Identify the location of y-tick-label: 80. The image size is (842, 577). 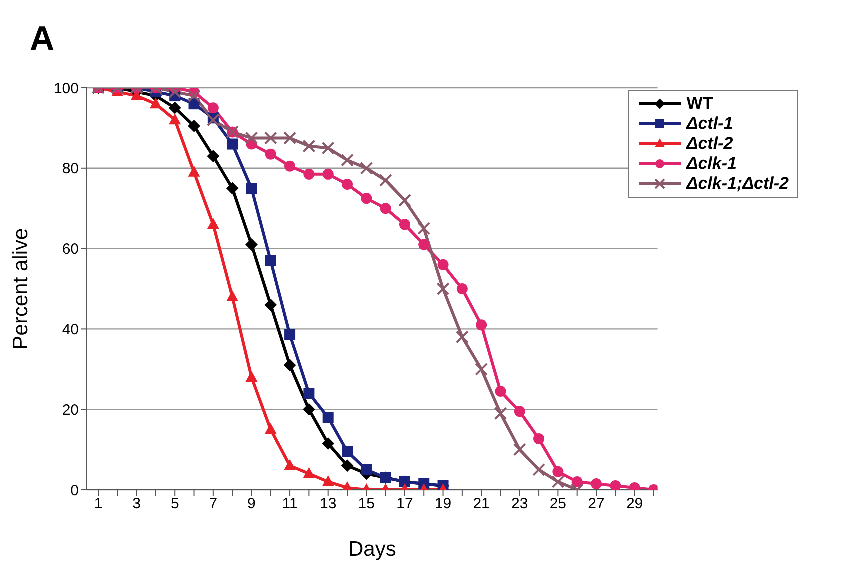
(70, 169).